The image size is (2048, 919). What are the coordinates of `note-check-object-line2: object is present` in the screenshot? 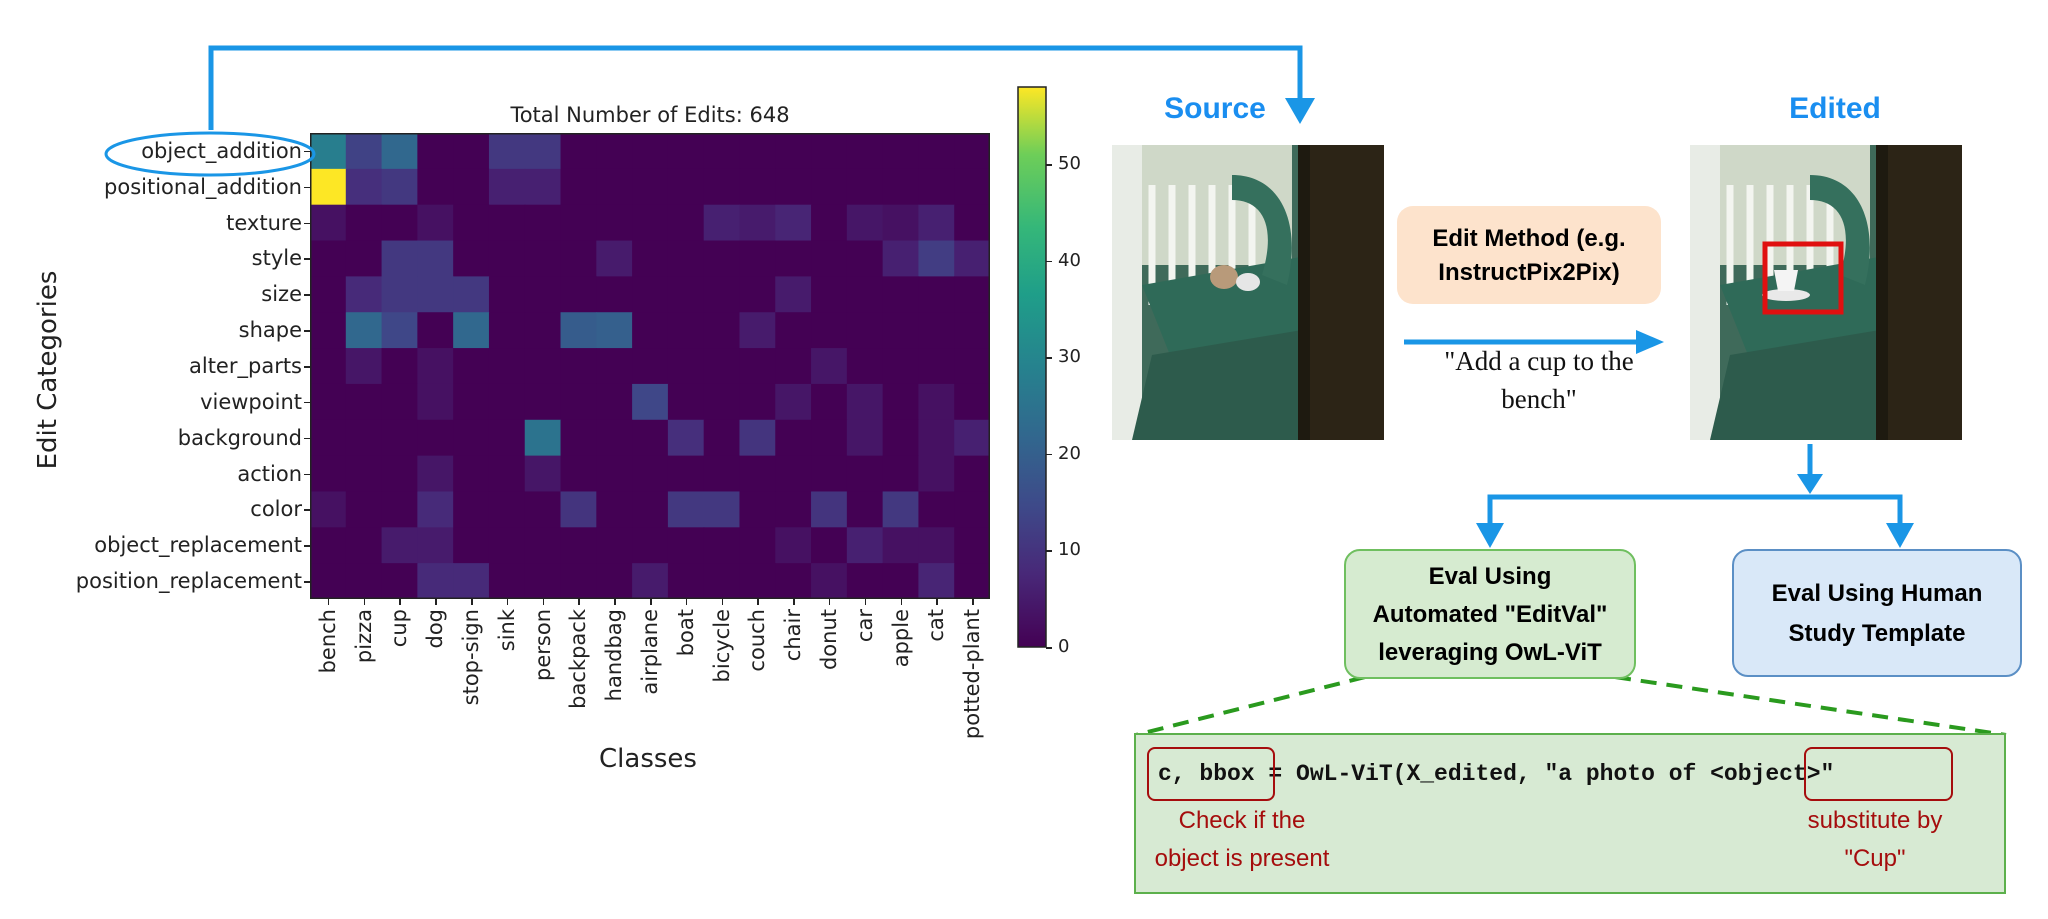 It's located at (1242, 858).